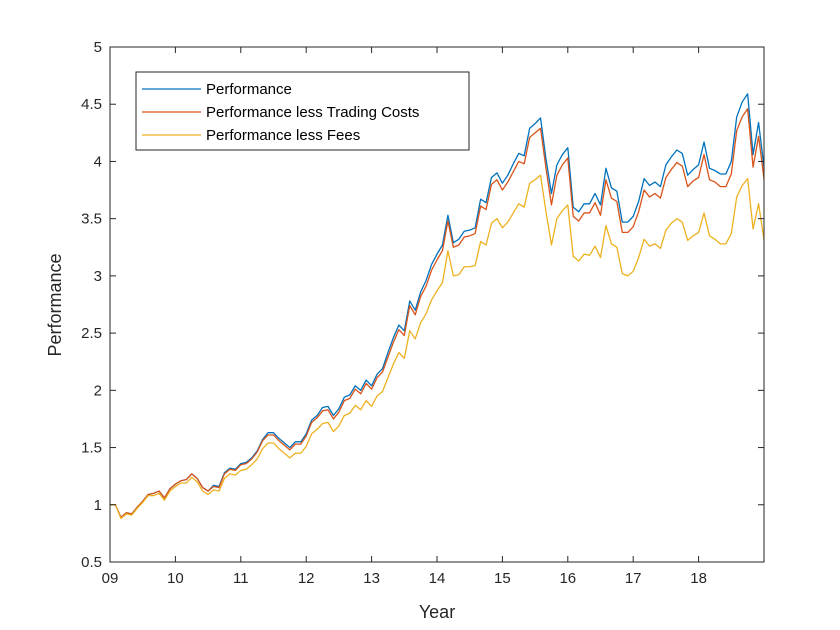 This screenshot has width=840, height=630. What do you see at coordinates (98, 276) in the screenshot?
I see `y-tick-label: 3` at bounding box center [98, 276].